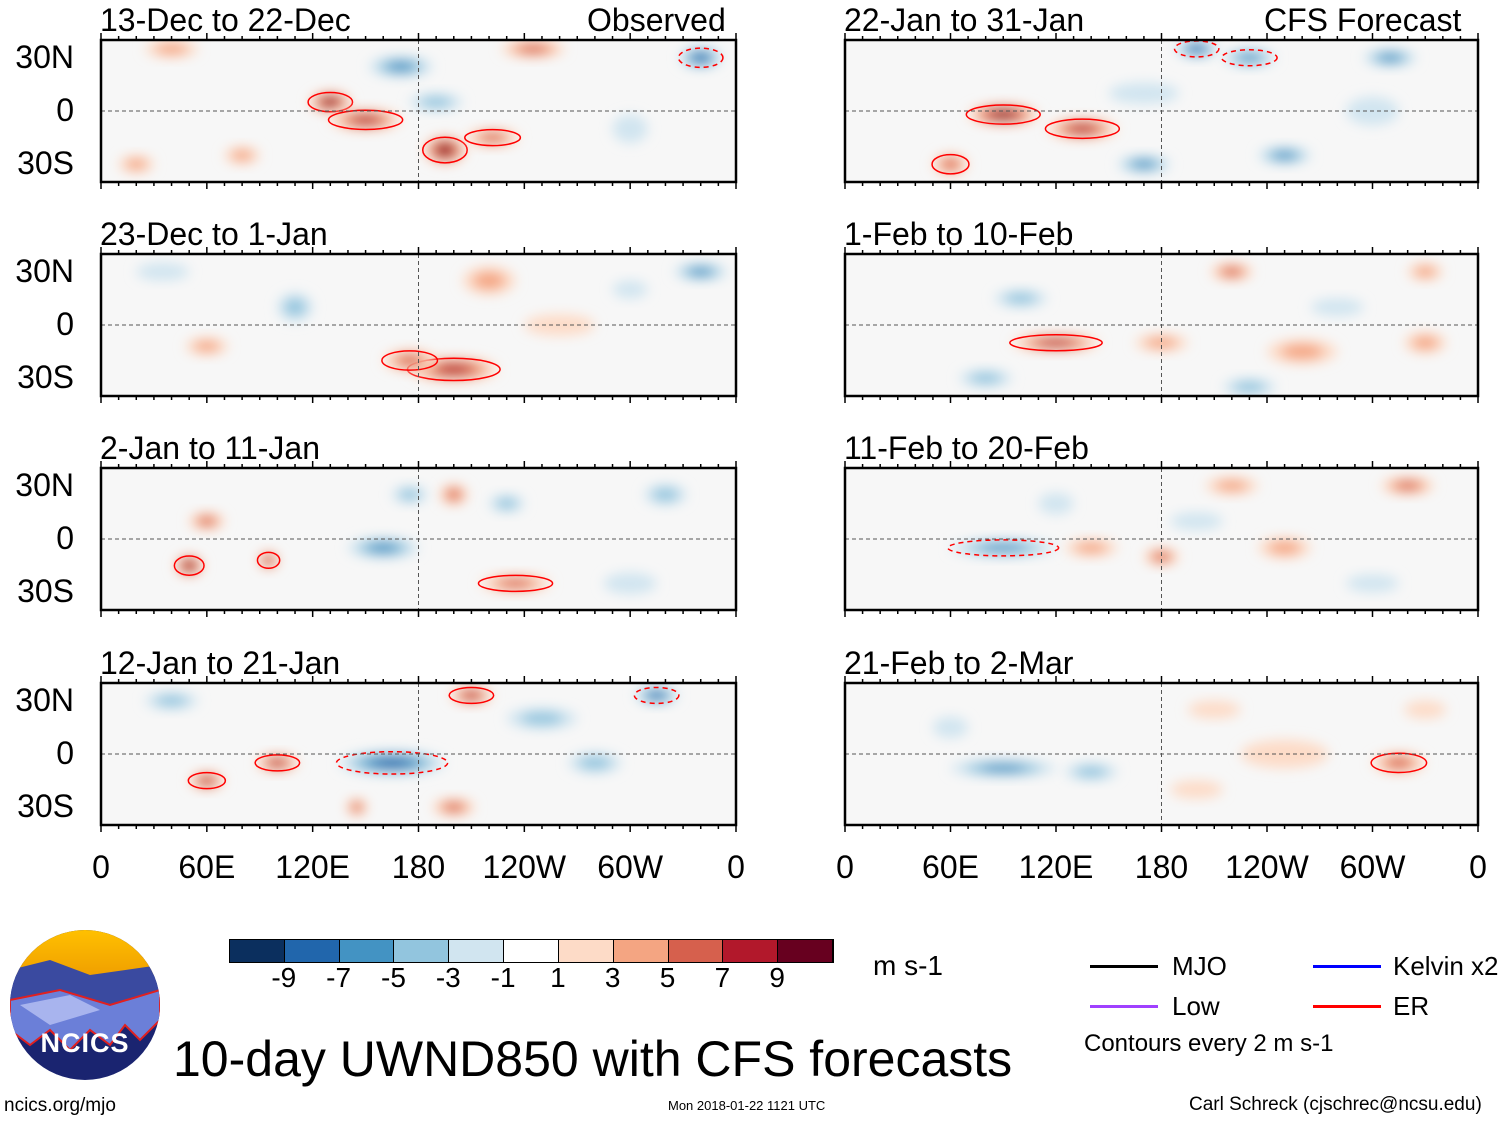 Image resolution: width=1510 pixels, height=1121 pixels. Describe the element at coordinates (524, 867) in the screenshot. I see `lon-tick-label: 120W` at that location.